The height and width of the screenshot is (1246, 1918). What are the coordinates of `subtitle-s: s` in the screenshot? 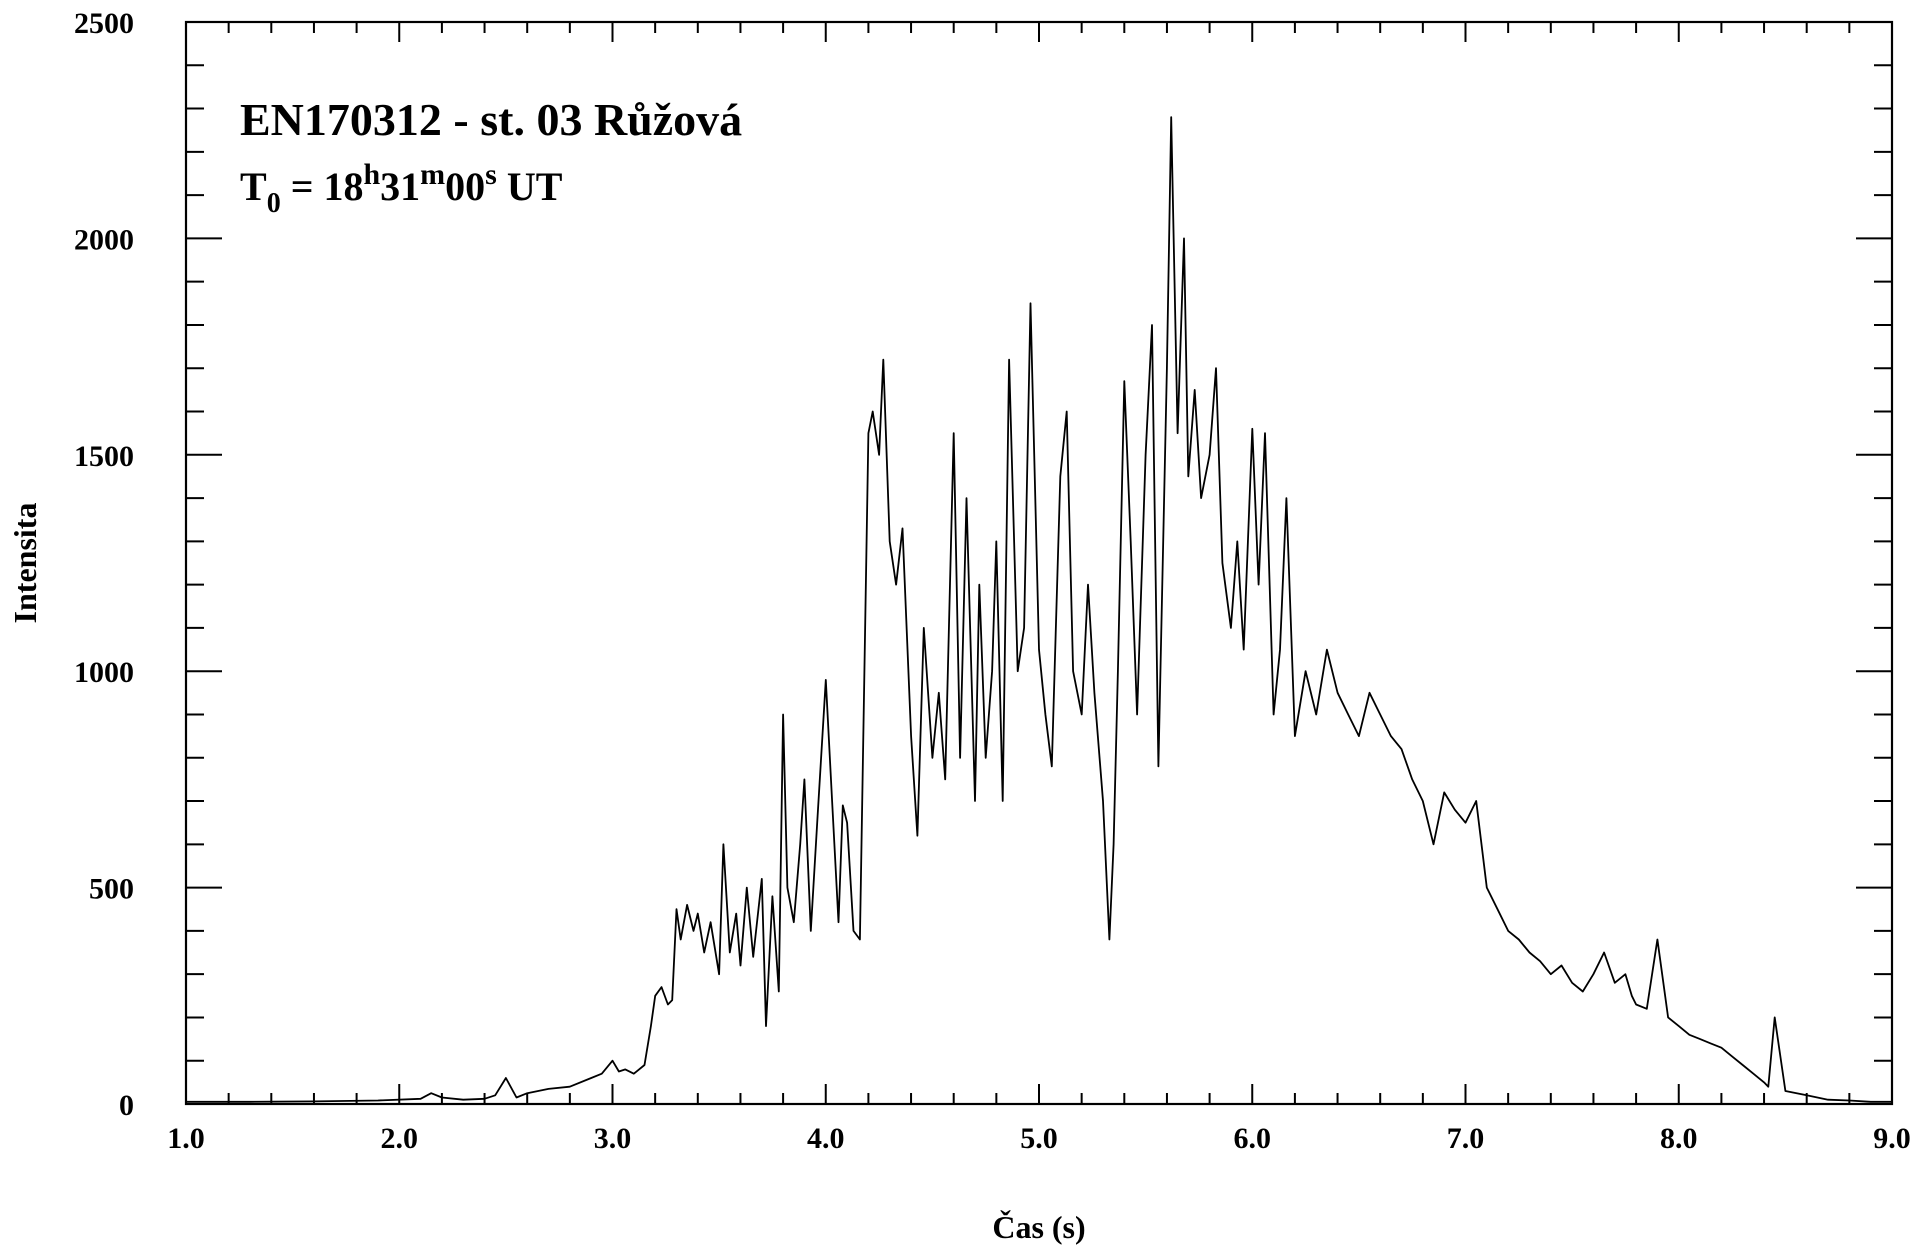 It's located at (491, 174).